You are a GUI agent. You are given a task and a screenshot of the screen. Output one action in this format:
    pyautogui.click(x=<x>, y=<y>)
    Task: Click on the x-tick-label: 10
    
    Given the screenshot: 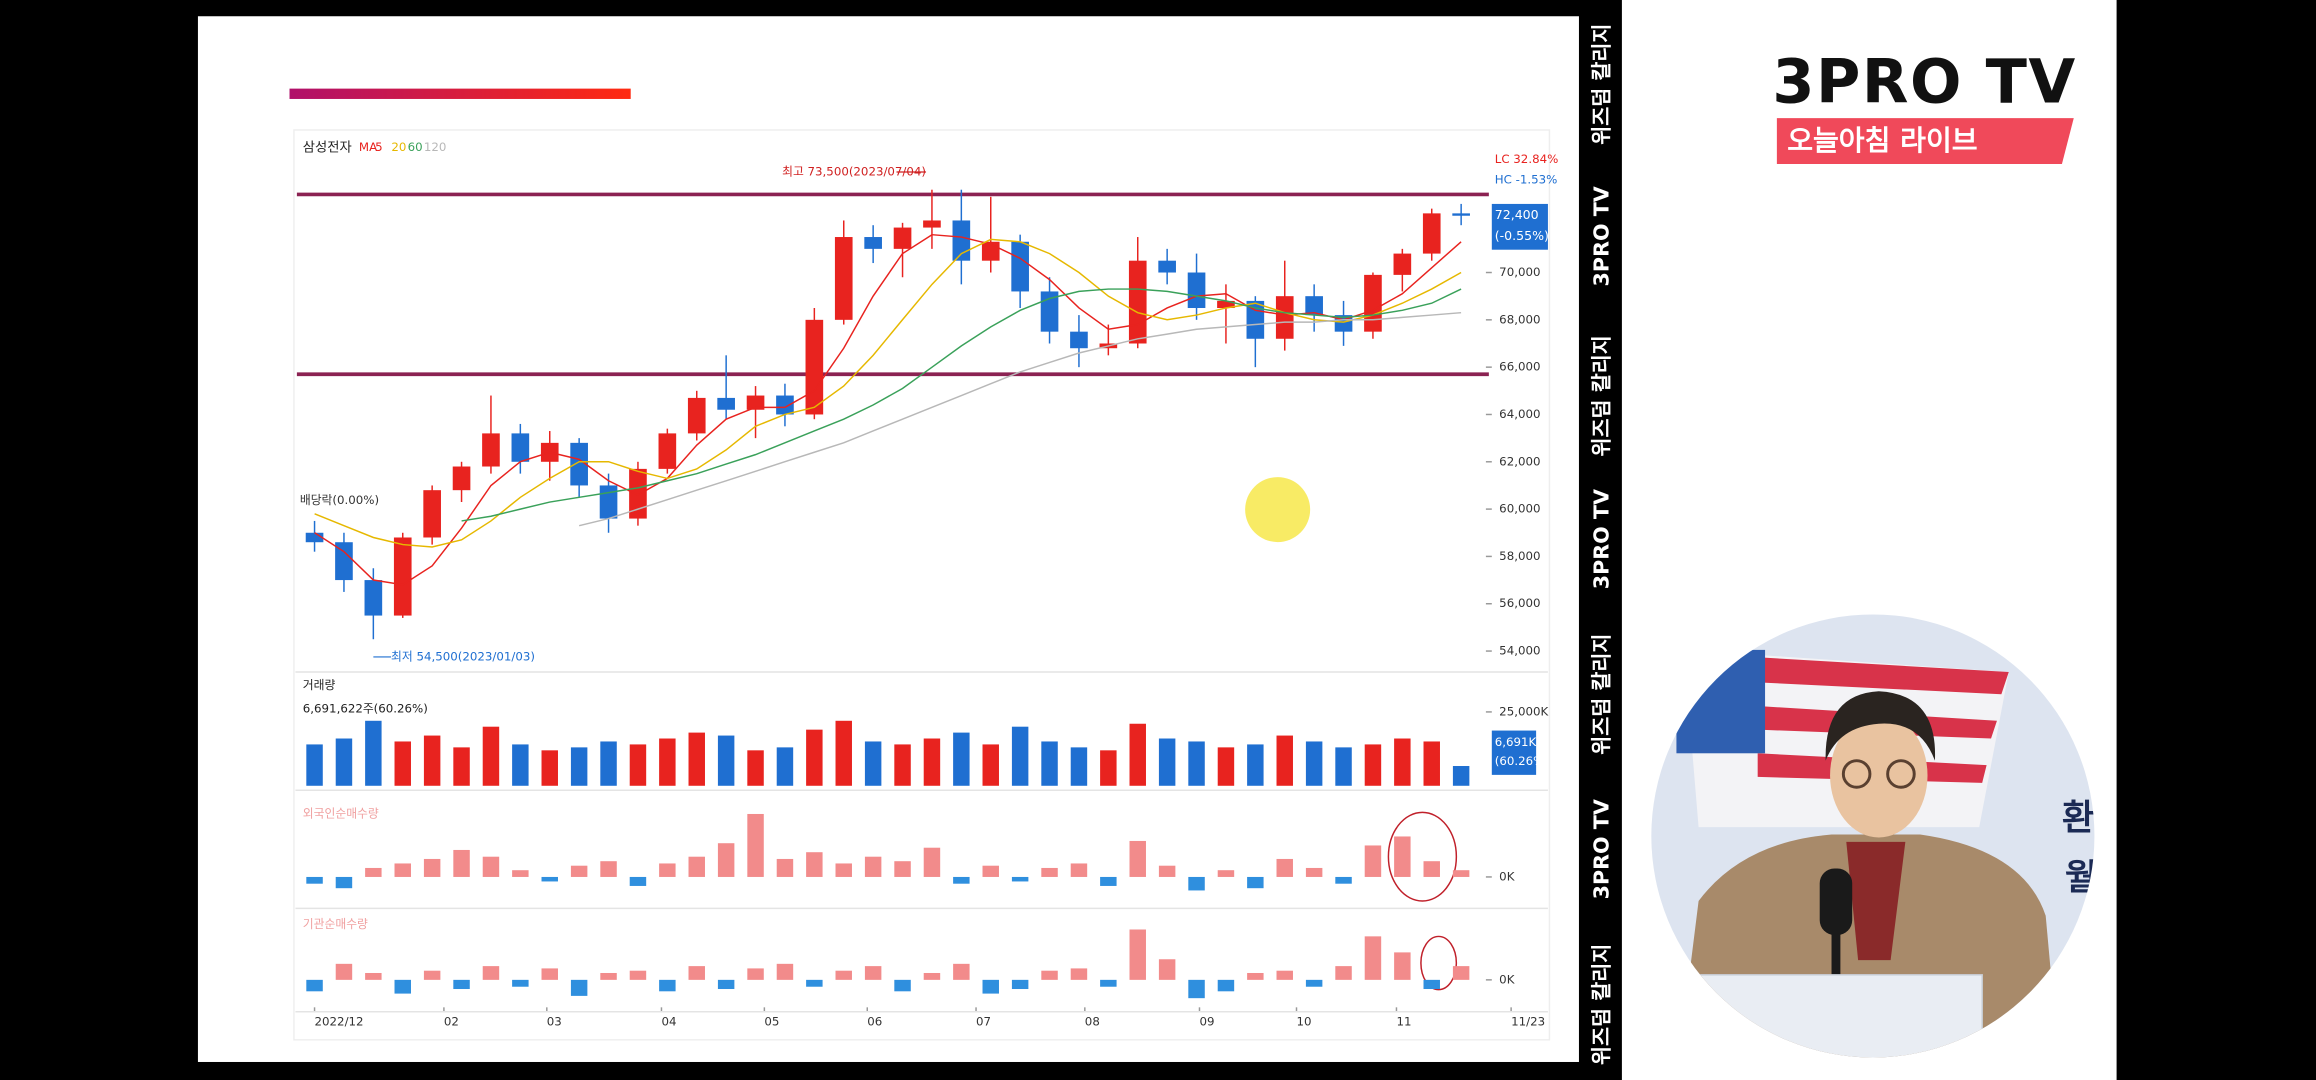 What is the action you would take?
    pyautogui.click(x=1304, y=1022)
    